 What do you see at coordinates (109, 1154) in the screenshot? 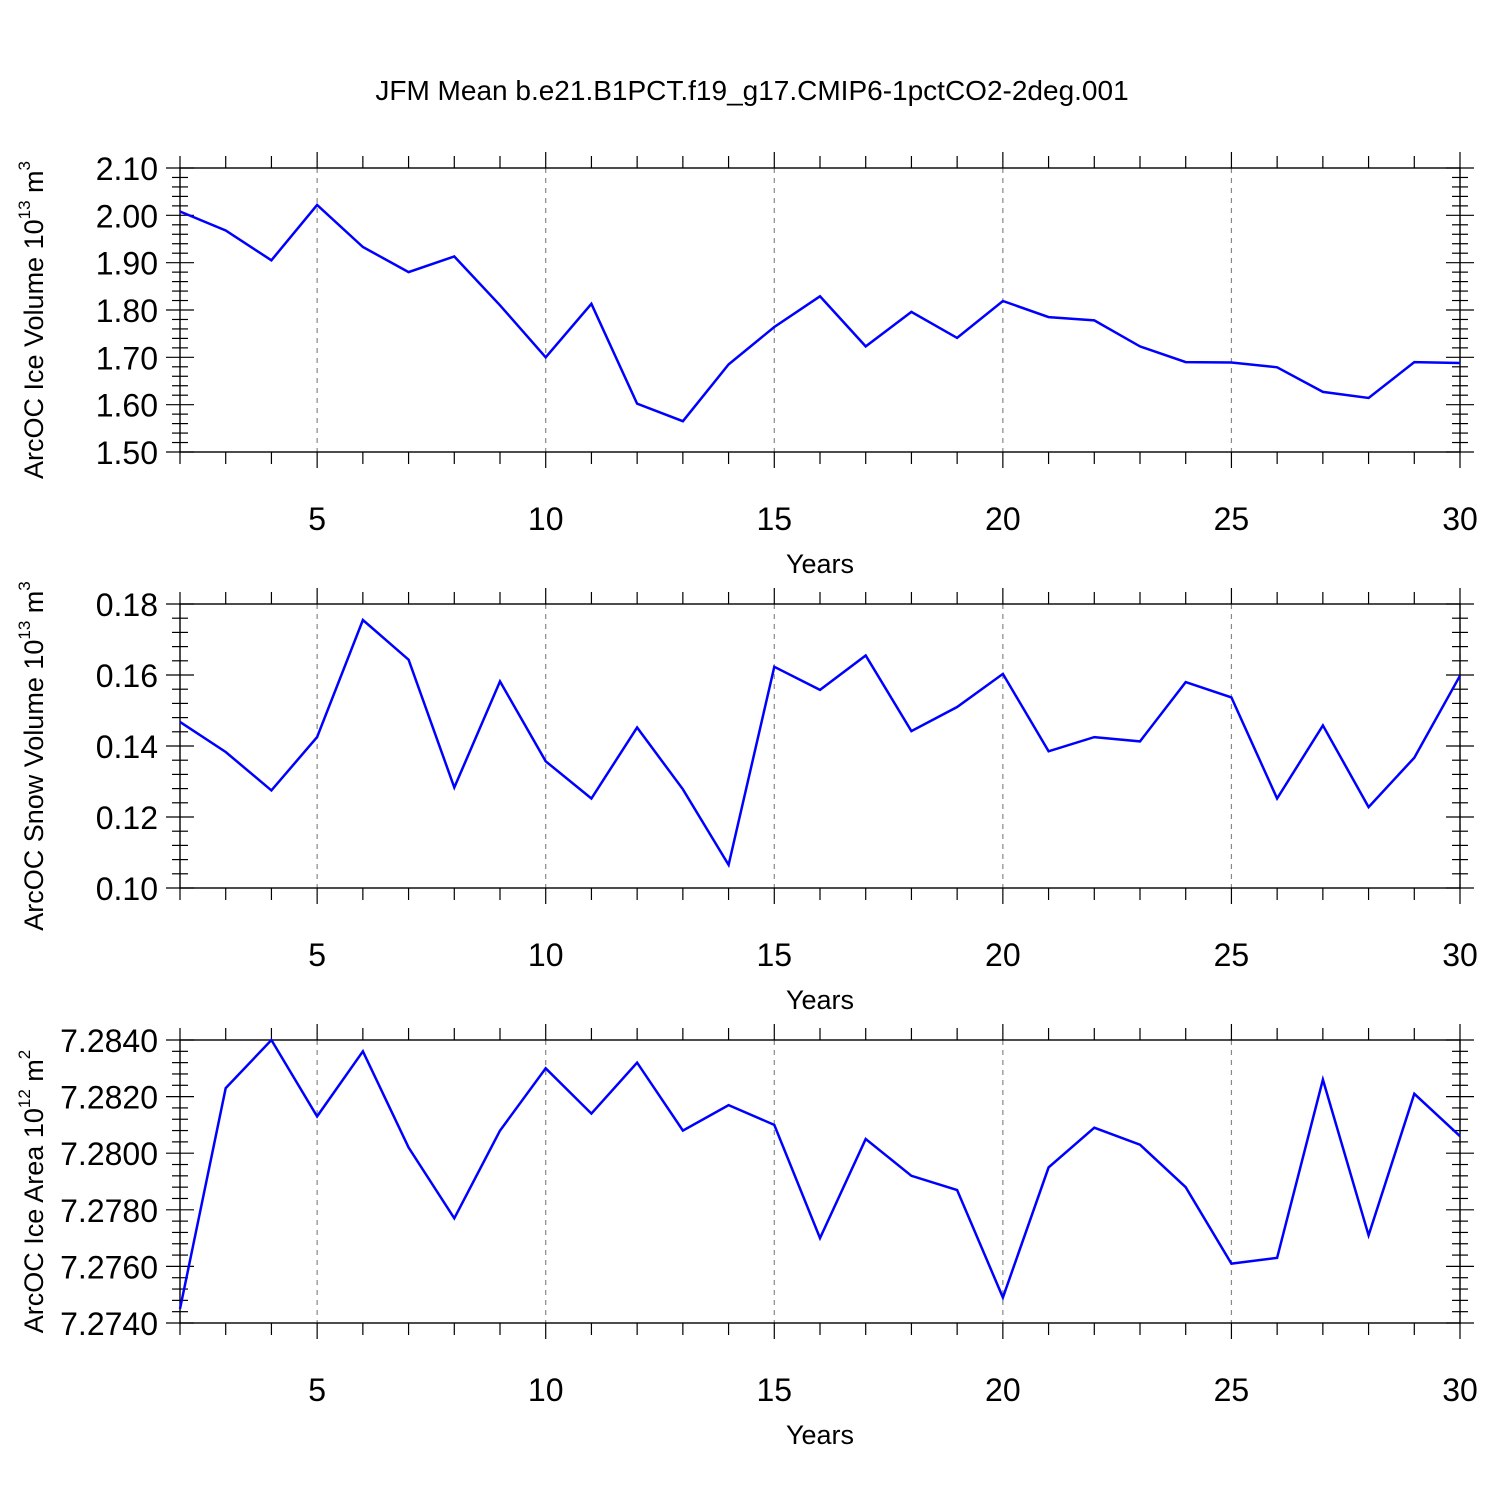
I see `y-tick-label: 7.2800` at bounding box center [109, 1154].